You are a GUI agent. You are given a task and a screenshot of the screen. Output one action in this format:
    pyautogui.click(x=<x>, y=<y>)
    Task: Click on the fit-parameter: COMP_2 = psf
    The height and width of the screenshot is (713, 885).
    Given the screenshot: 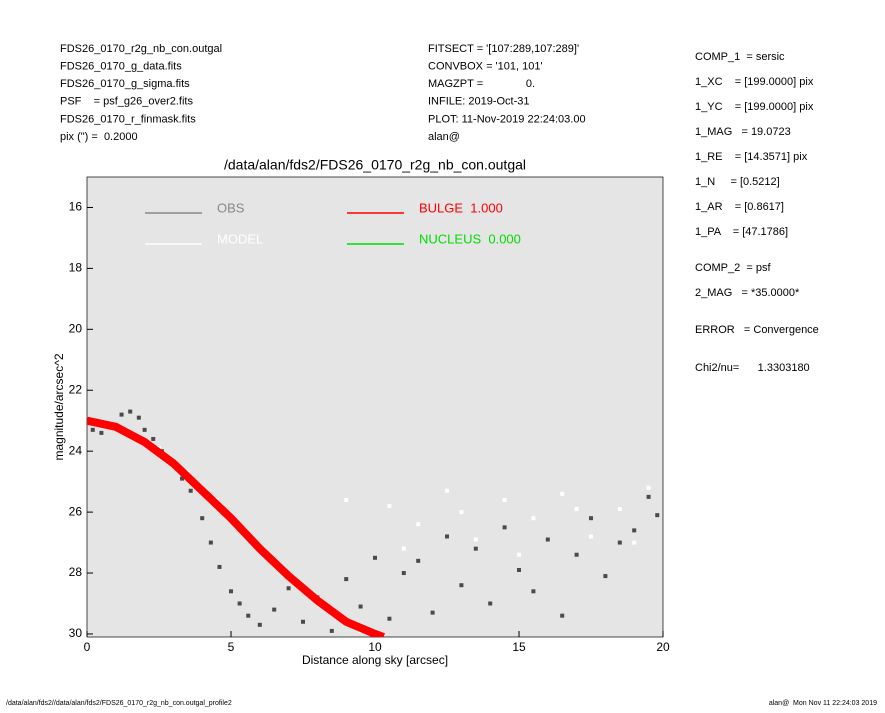 What is the action you would take?
    pyautogui.click(x=733, y=268)
    